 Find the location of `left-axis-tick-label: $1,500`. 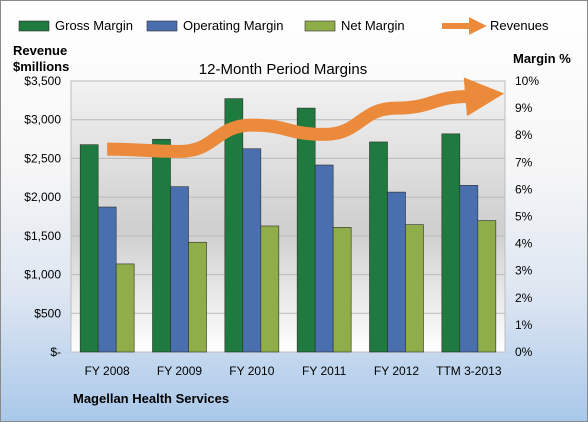

left-axis-tick-label: $1,500 is located at coordinates (42, 236).